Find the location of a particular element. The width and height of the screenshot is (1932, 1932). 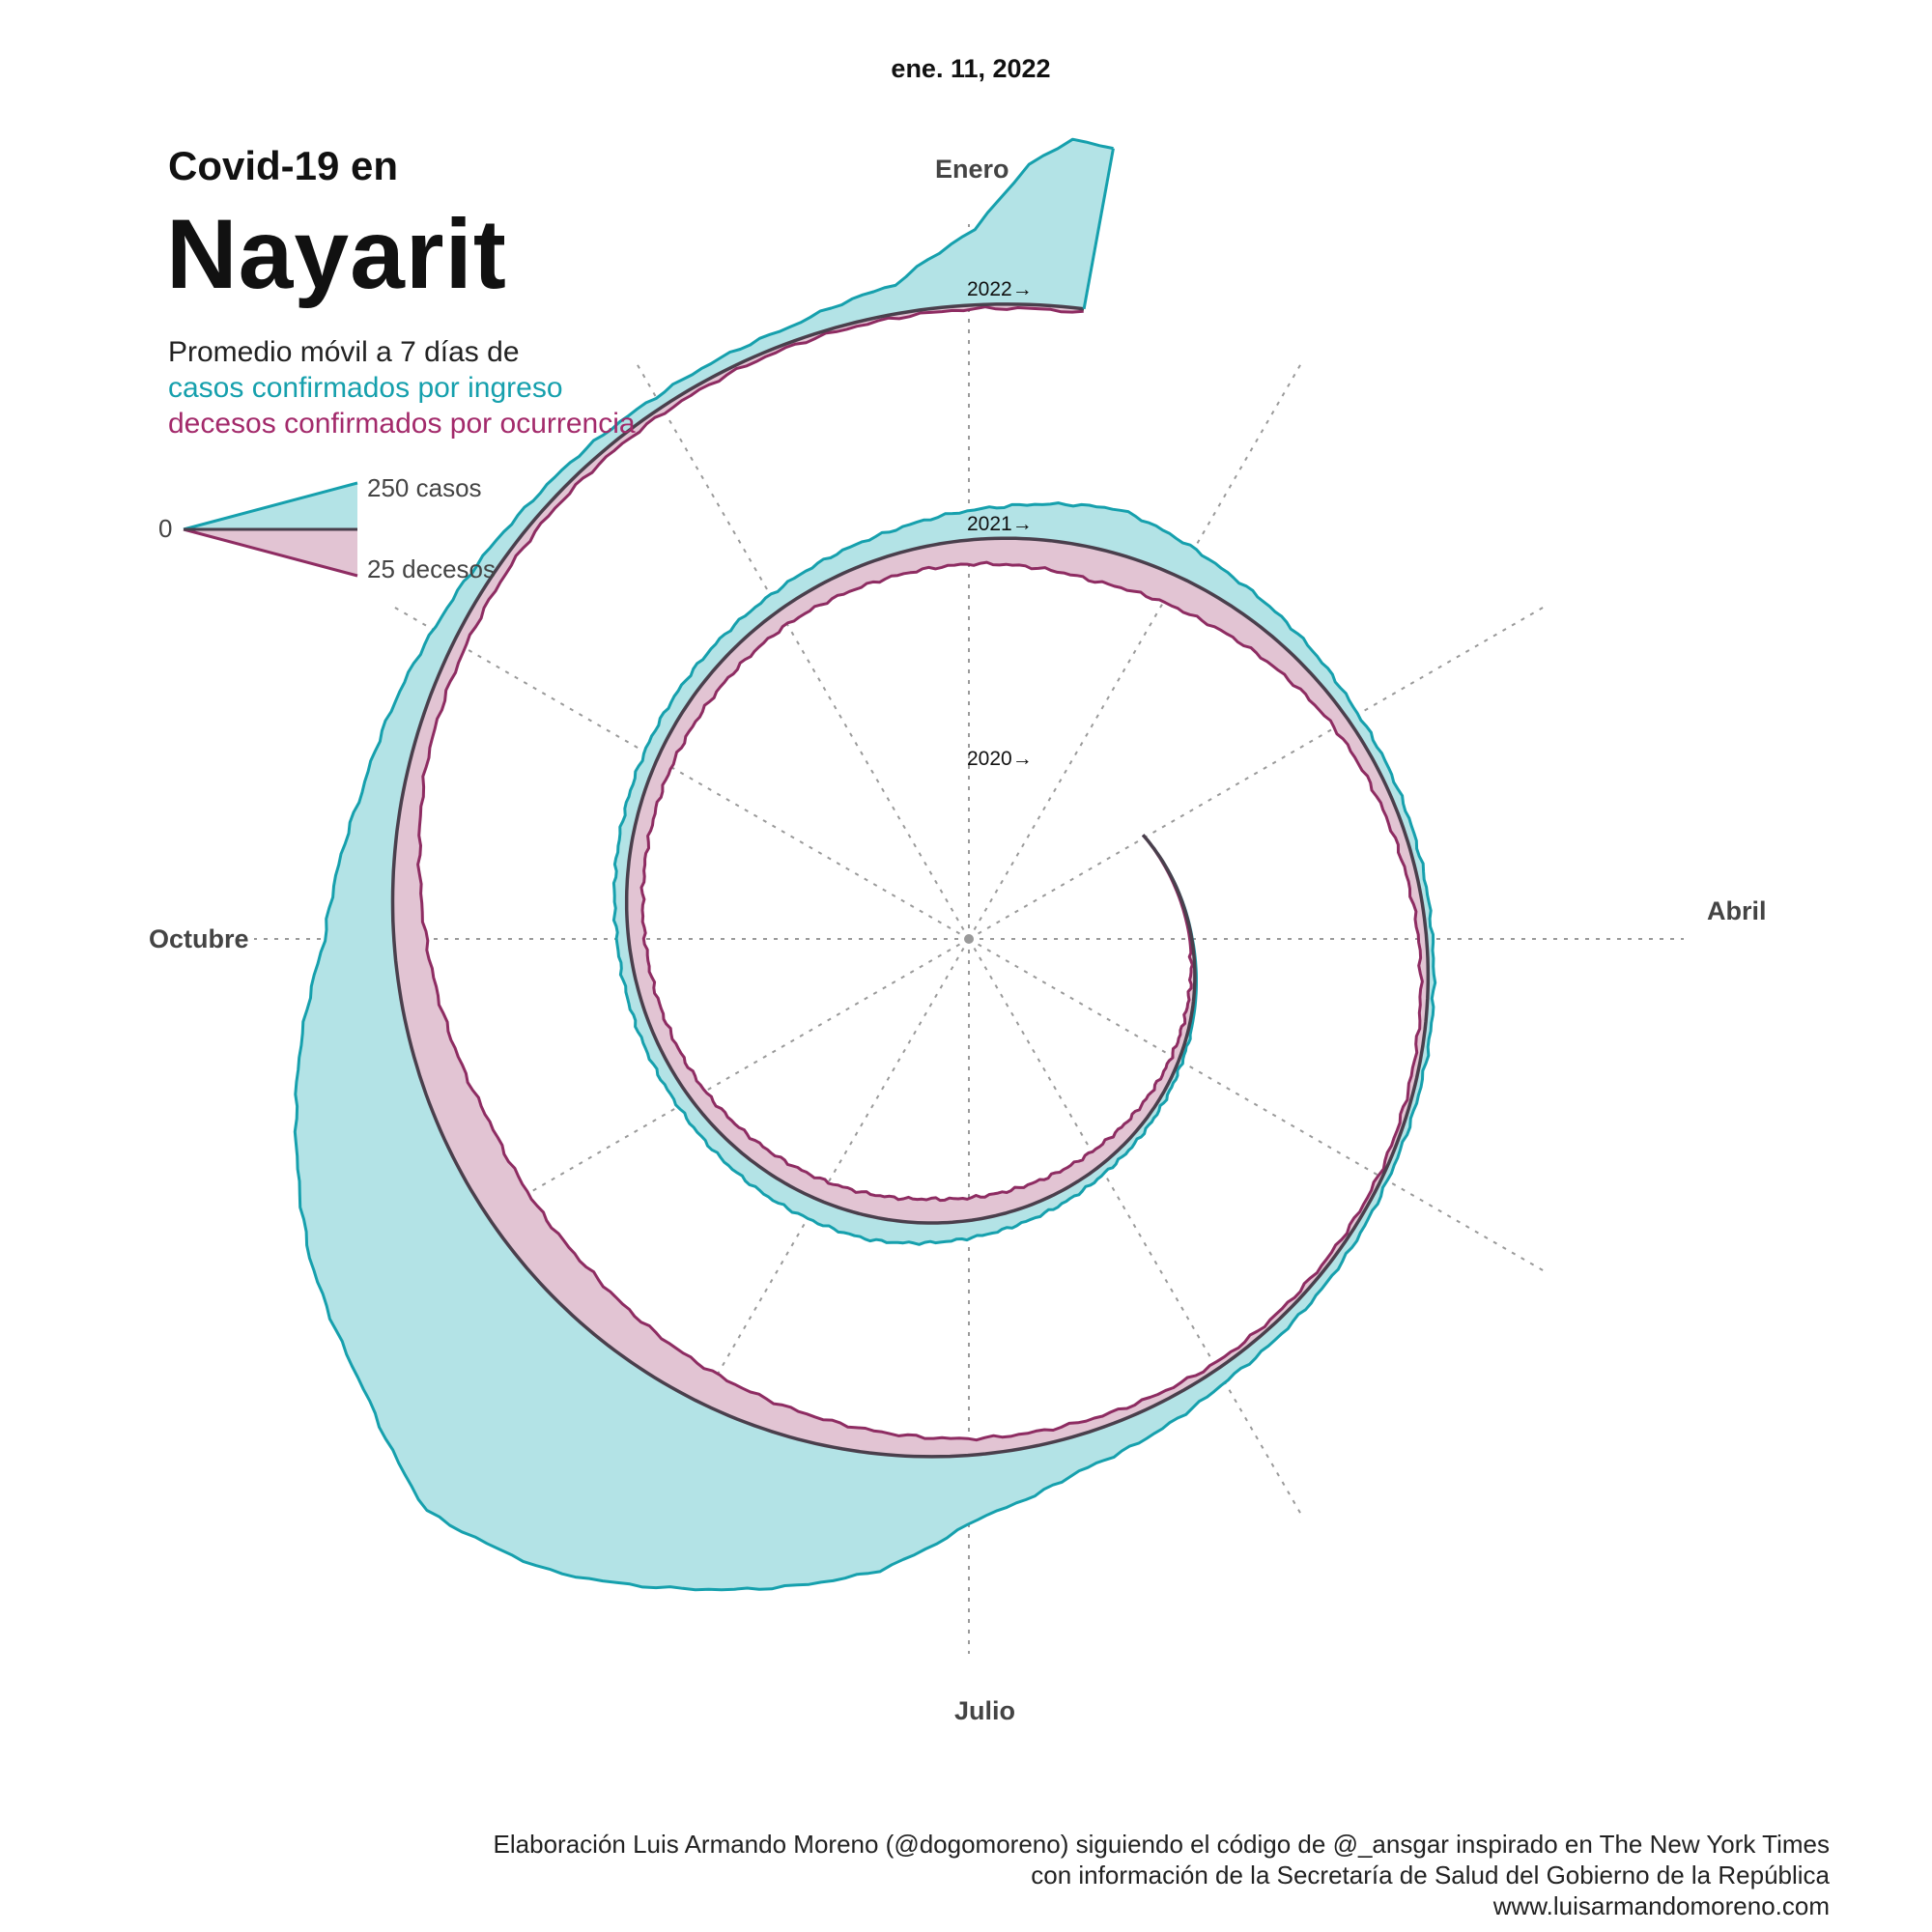

legend-deaths-line is located at coordinates (270, 552).